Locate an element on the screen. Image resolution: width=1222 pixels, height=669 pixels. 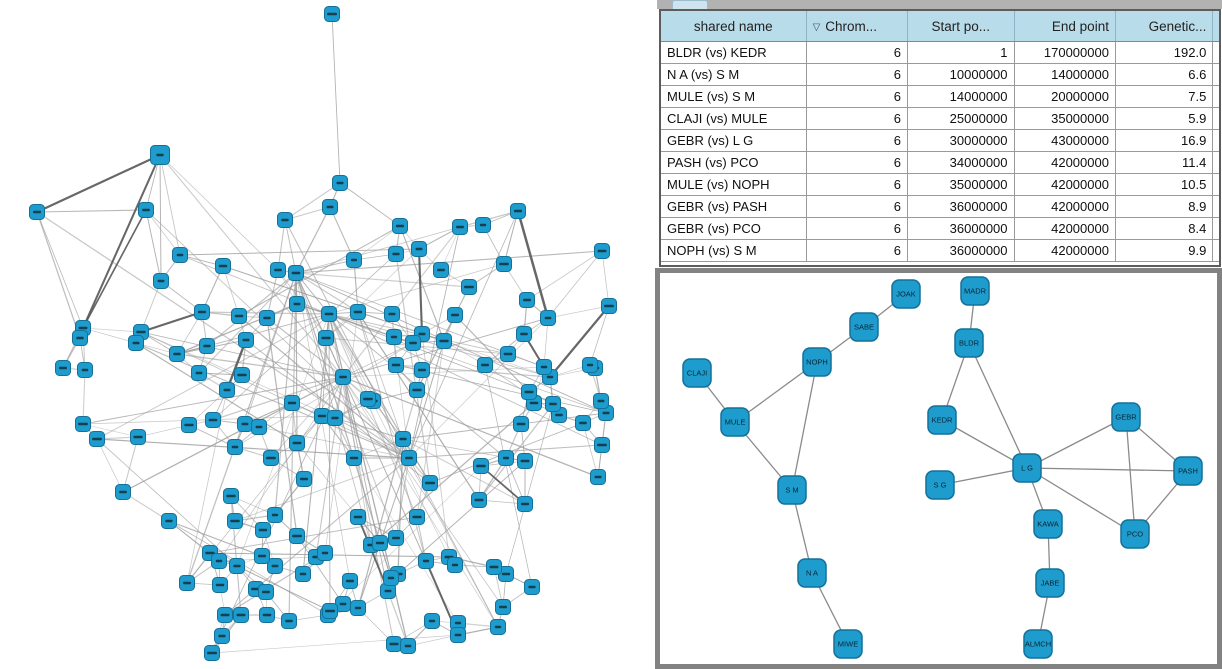
table-cell: 9.9 is located at coordinates (1163, 250).